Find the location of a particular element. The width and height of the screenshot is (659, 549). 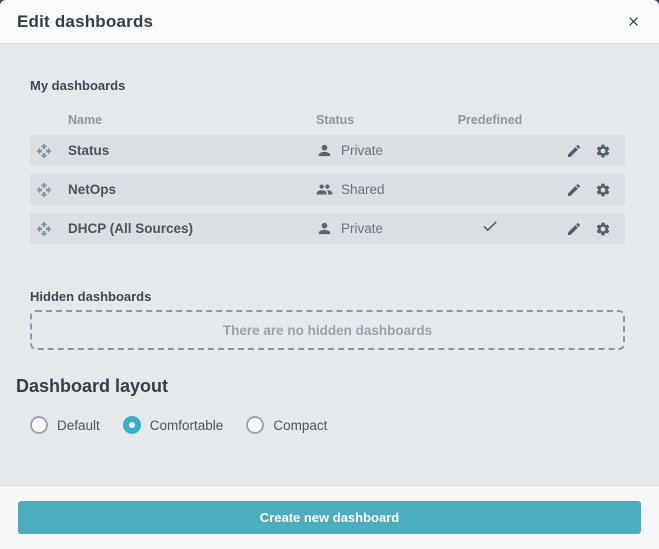

create-new-dashboard-button: Create new dashboard is located at coordinates (329, 517).